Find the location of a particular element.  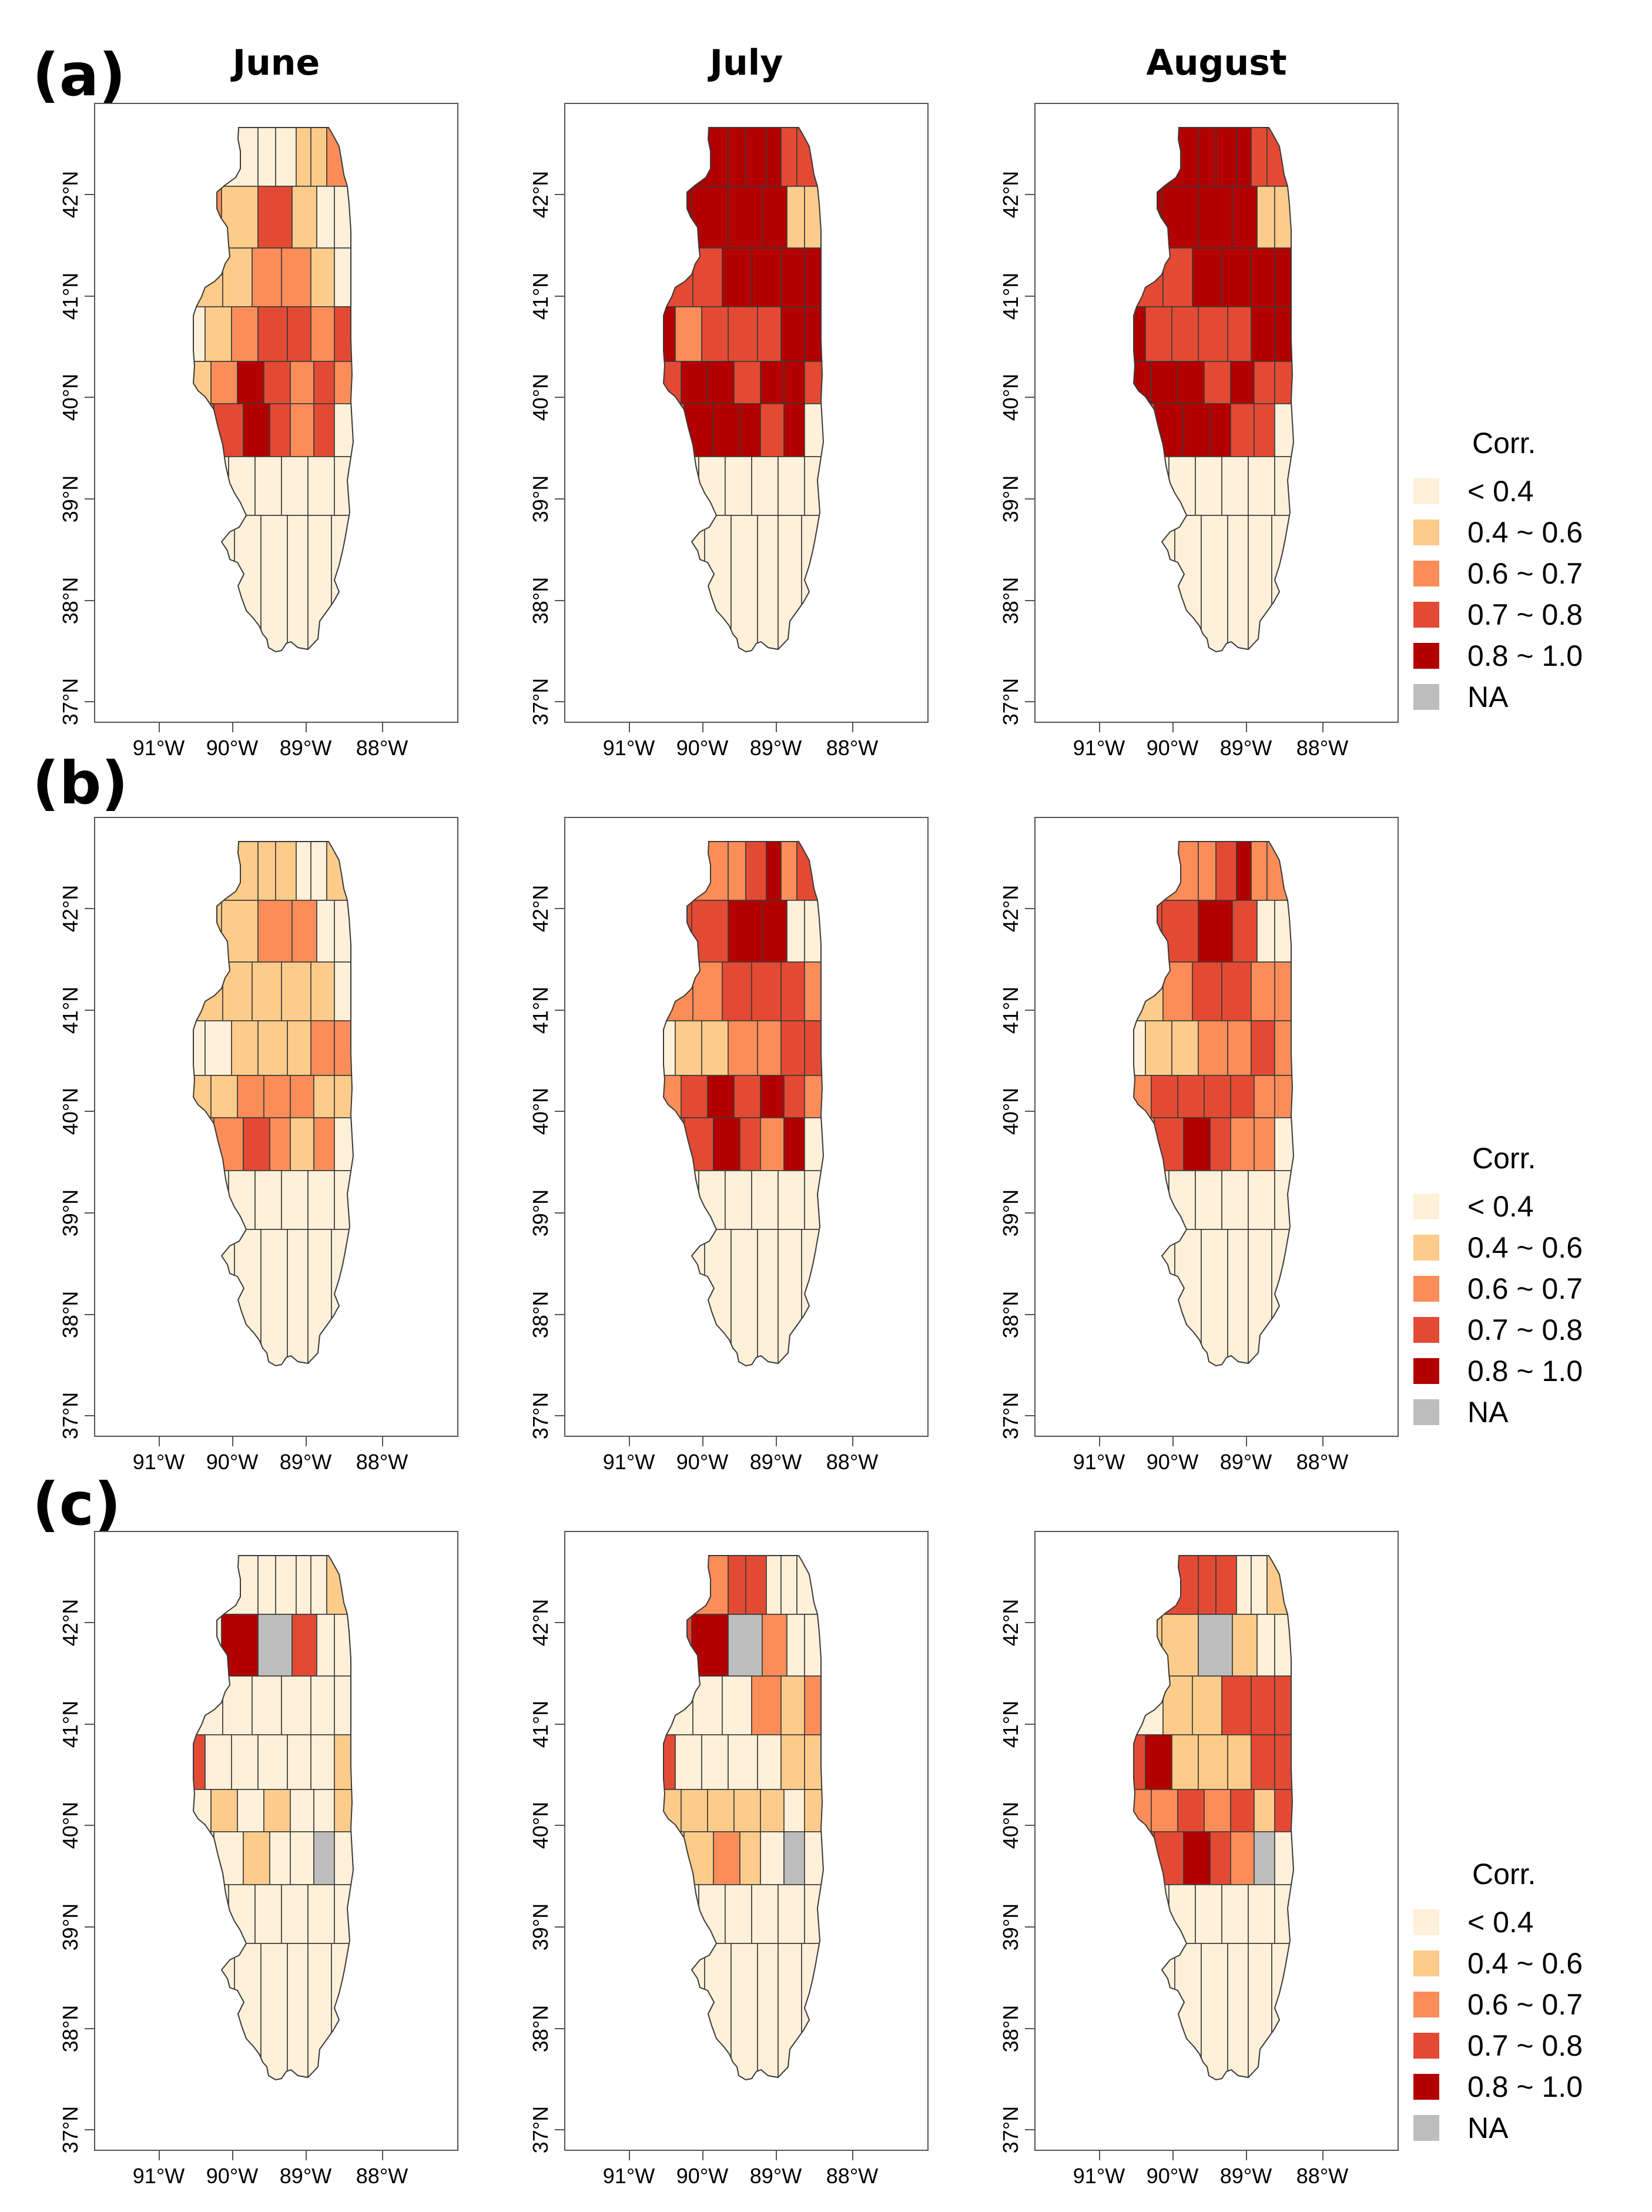

legend-title: Corr. is located at coordinates (1504, 443).